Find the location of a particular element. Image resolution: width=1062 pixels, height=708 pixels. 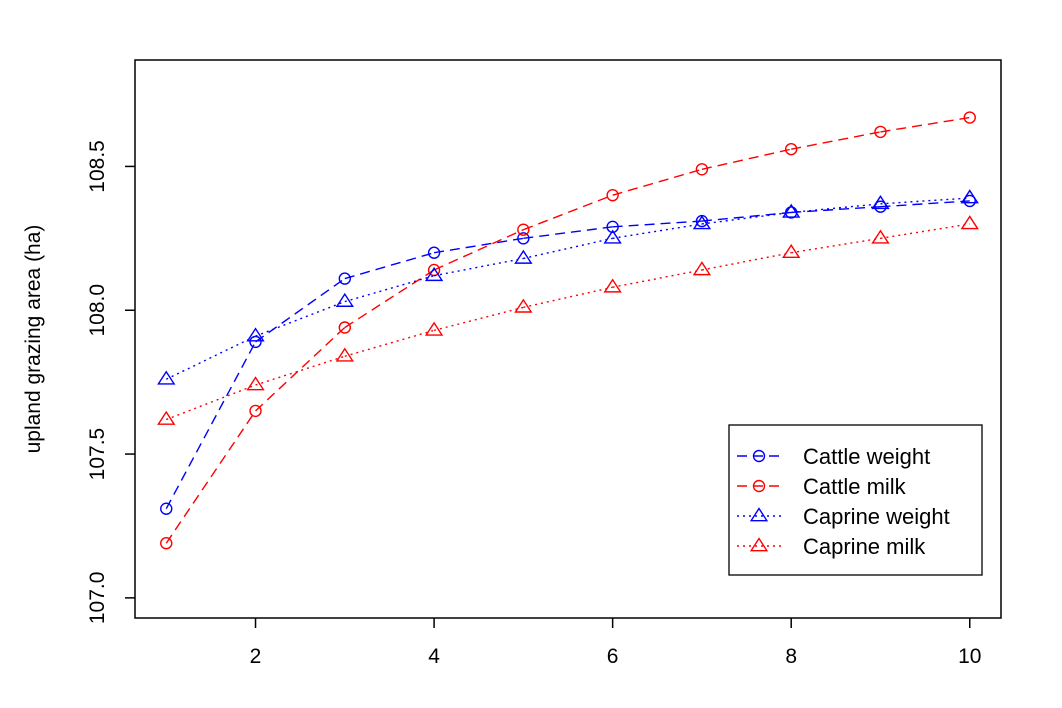

y-tick-label: 107.0 is located at coordinates (97, 598).